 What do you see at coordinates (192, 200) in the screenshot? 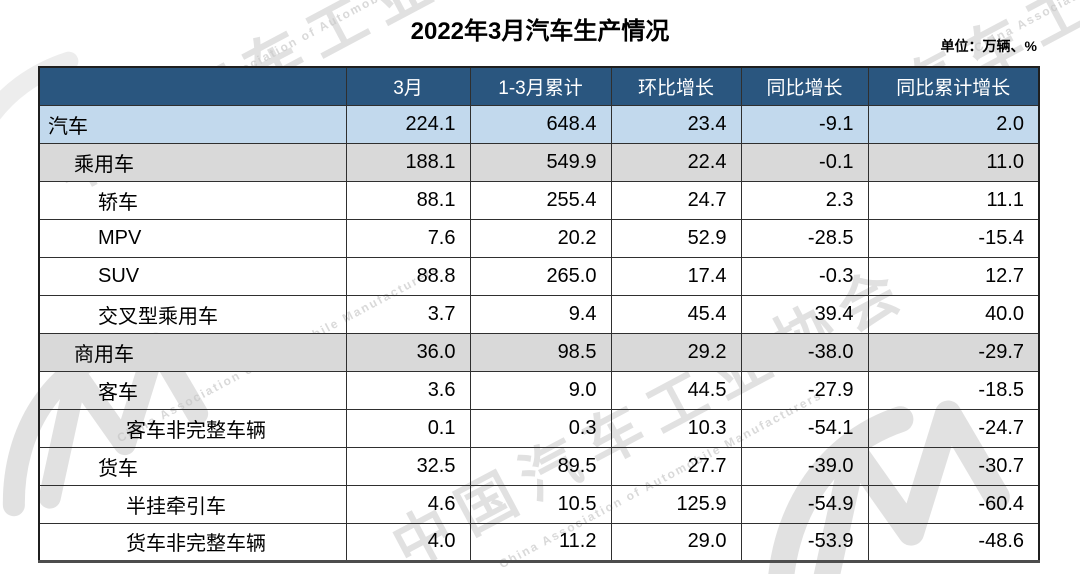
I see `row-label: 轿车` at bounding box center [192, 200].